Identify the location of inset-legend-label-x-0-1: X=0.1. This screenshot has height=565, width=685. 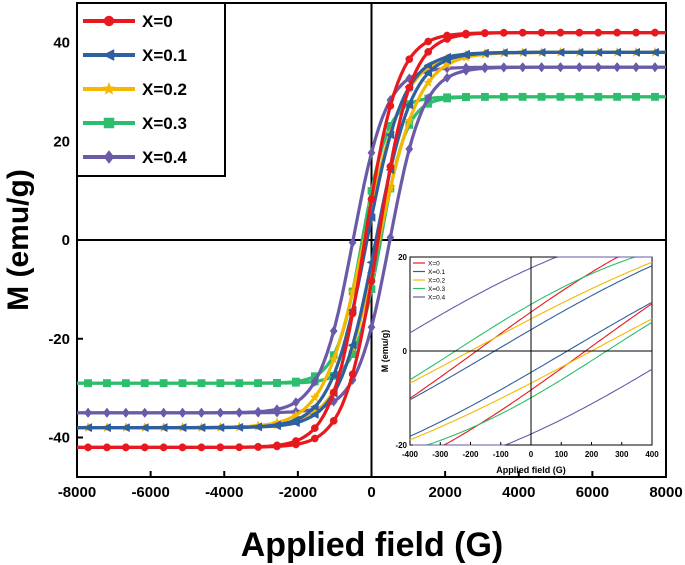
(437, 272).